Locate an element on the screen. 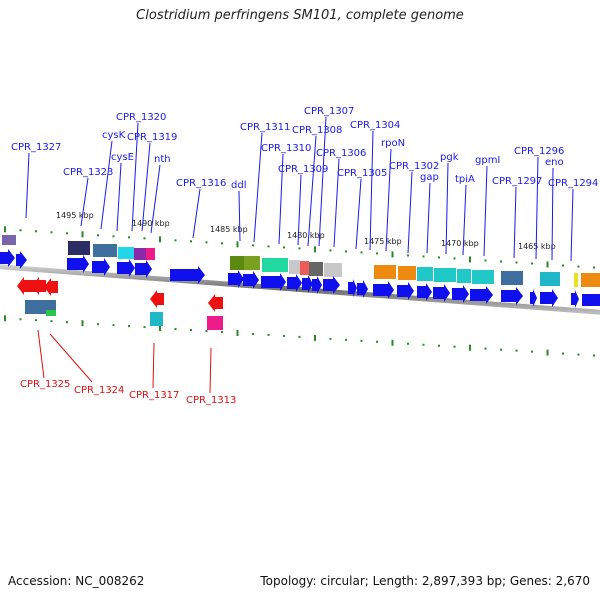  gene-label: CPR_1324 is located at coordinates (99, 390).